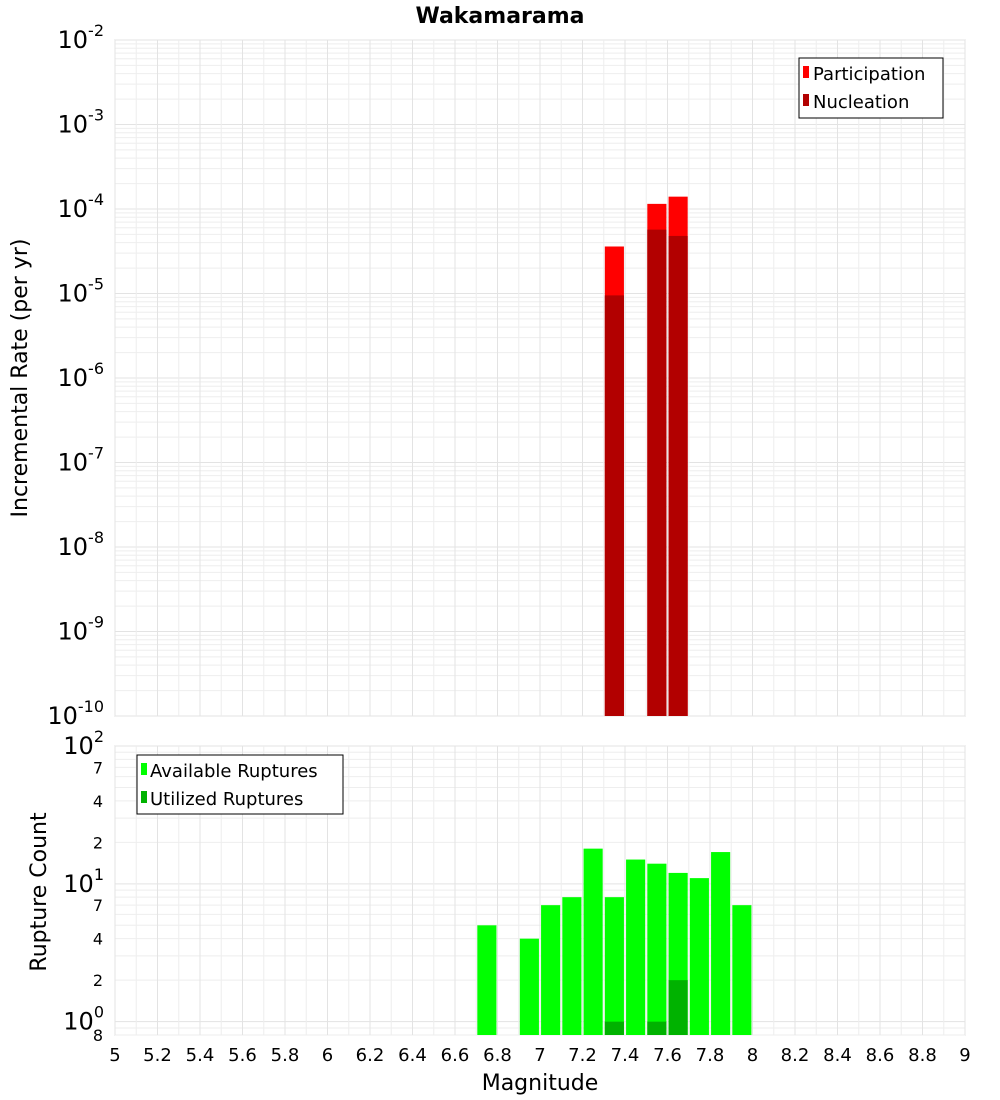 Image resolution: width=1000 pixels, height=1100 pixels. I want to click on bottom-legend-box, so click(240, 784).